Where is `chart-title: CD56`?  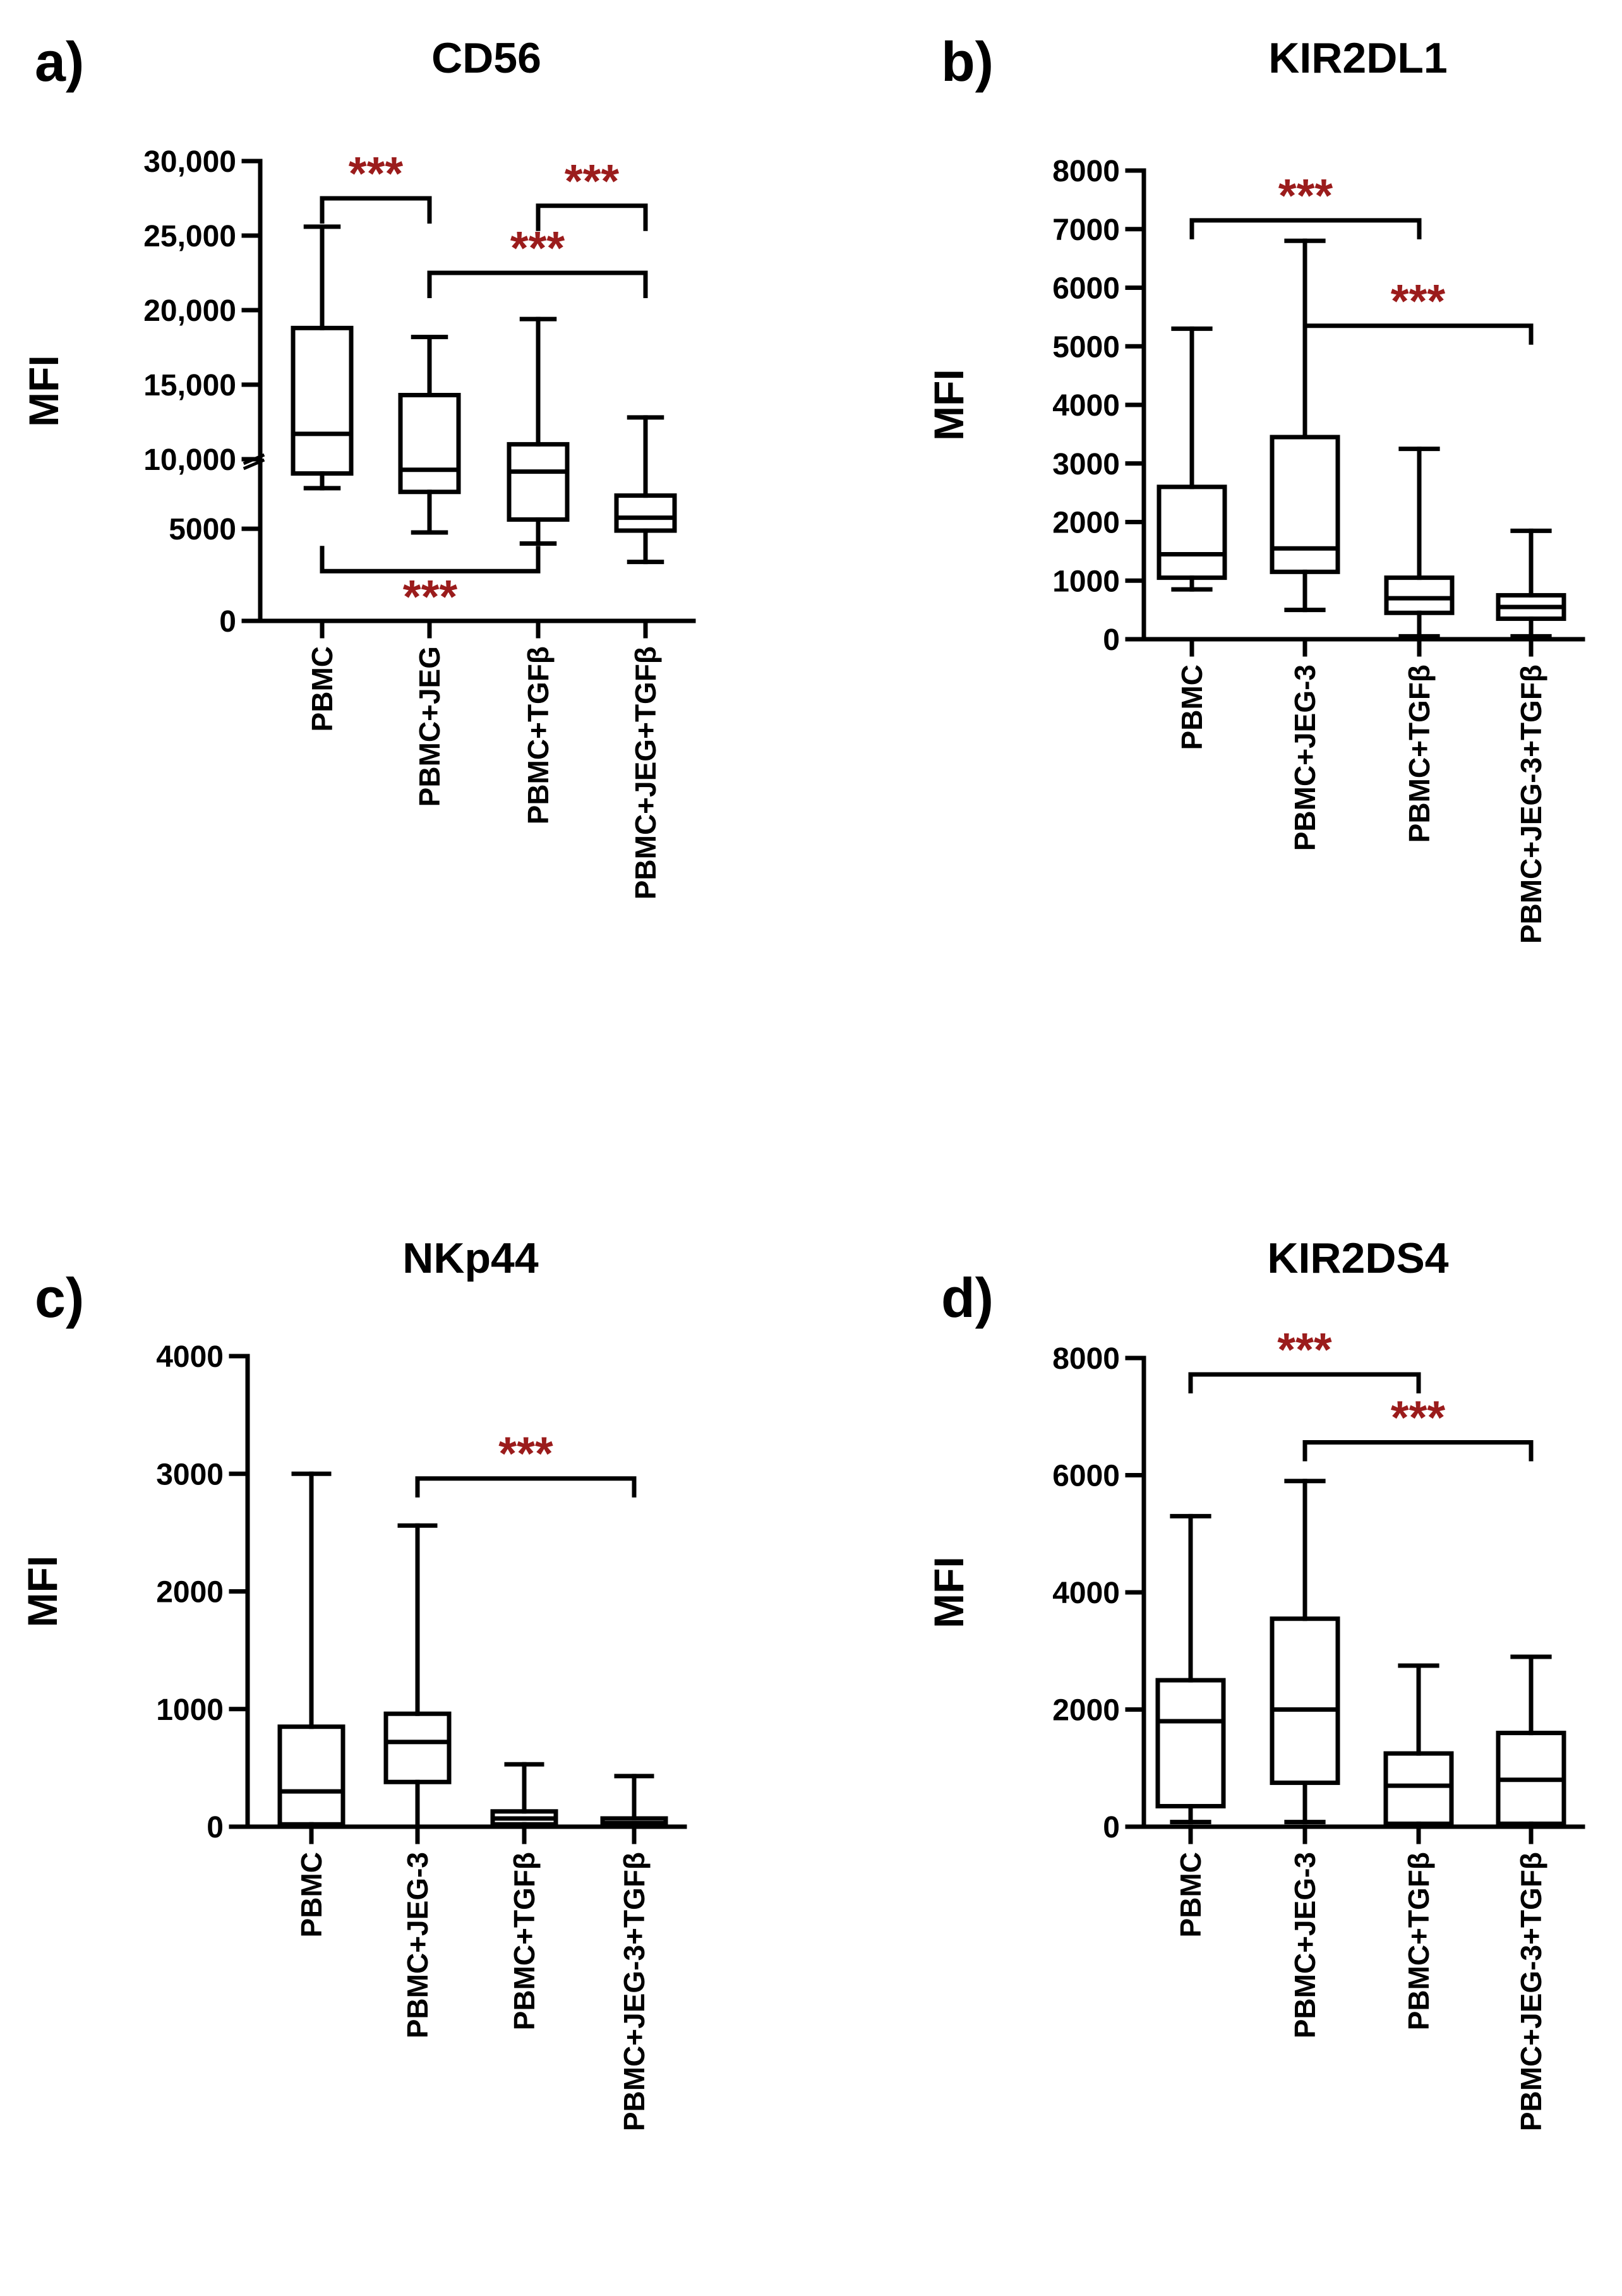 chart-title: CD56 is located at coordinates (486, 58).